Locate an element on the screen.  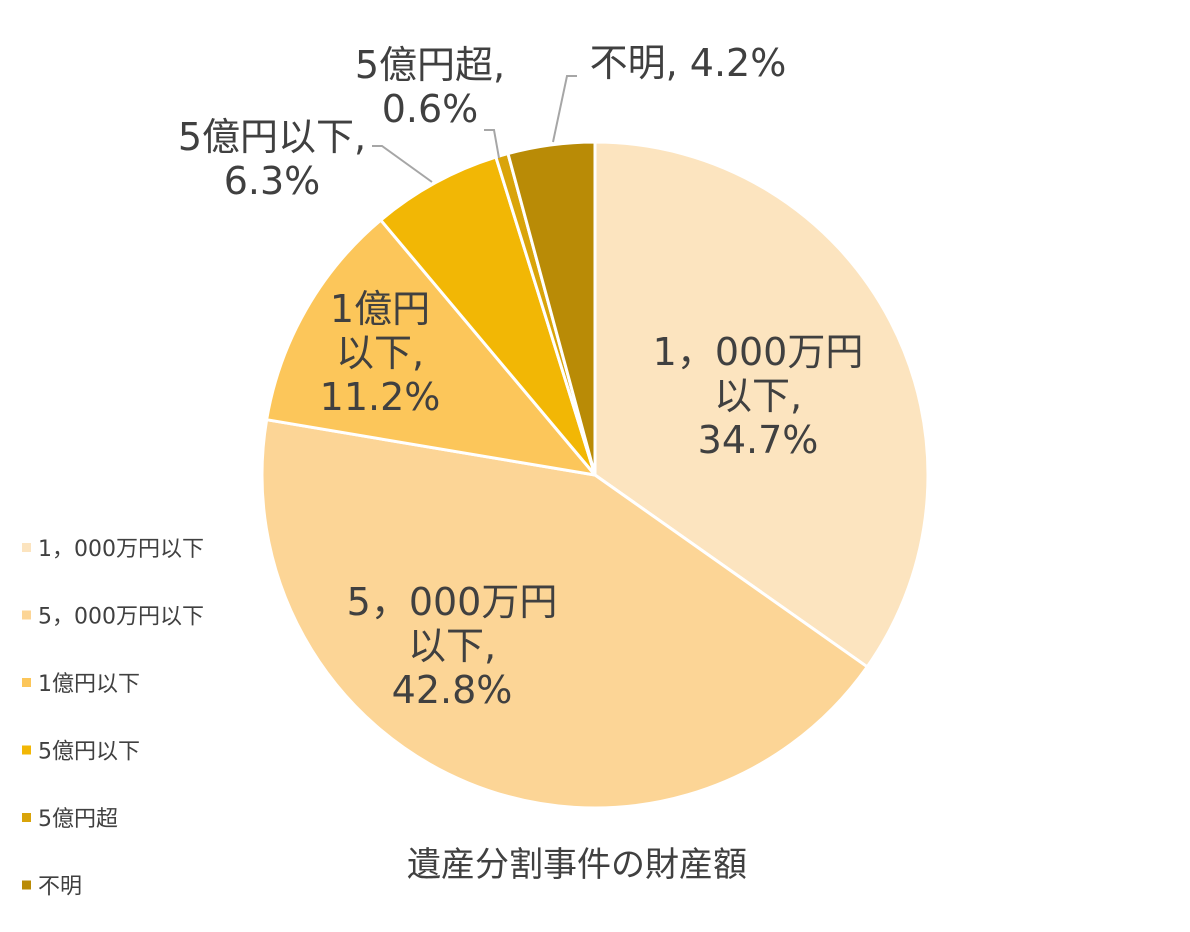
slice-label-line: 5，000万円 is located at coordinates (452, 602).